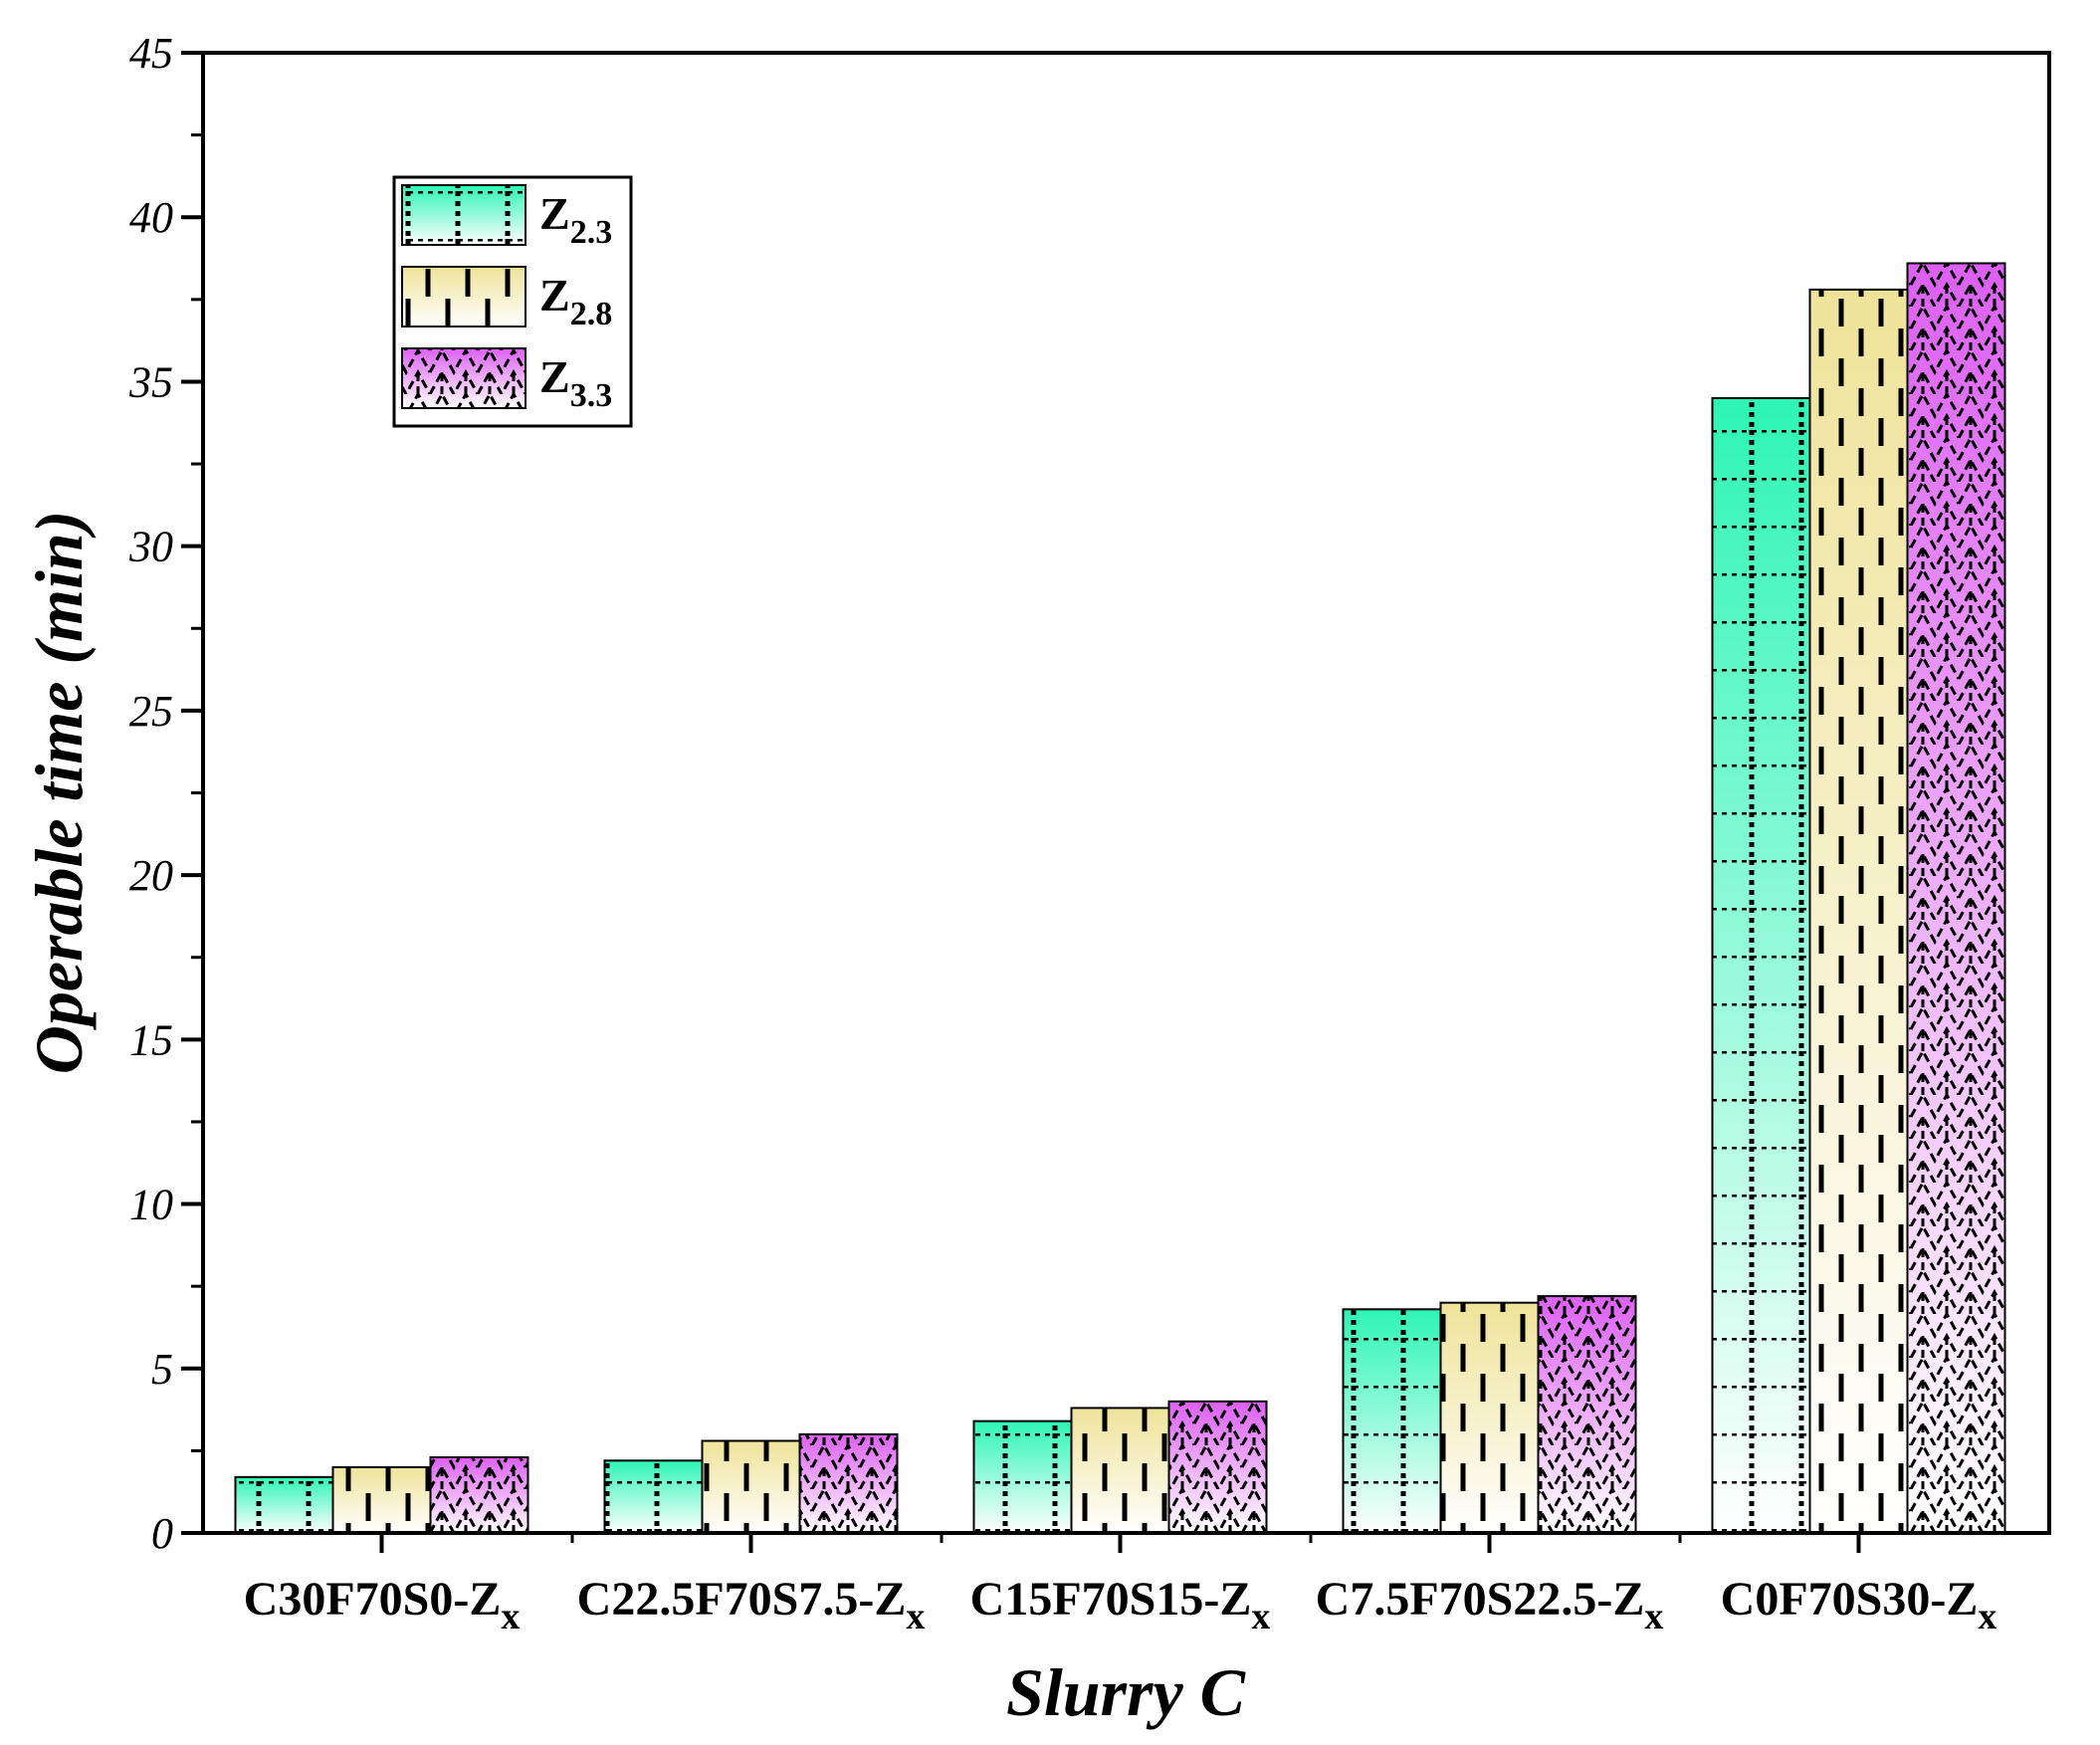 The height and width of the screenshot is (1745, 2100). Describe the element at coordinates (575, 382) in the screenshot. I see `legend-label-3: Z3.3` at that location.